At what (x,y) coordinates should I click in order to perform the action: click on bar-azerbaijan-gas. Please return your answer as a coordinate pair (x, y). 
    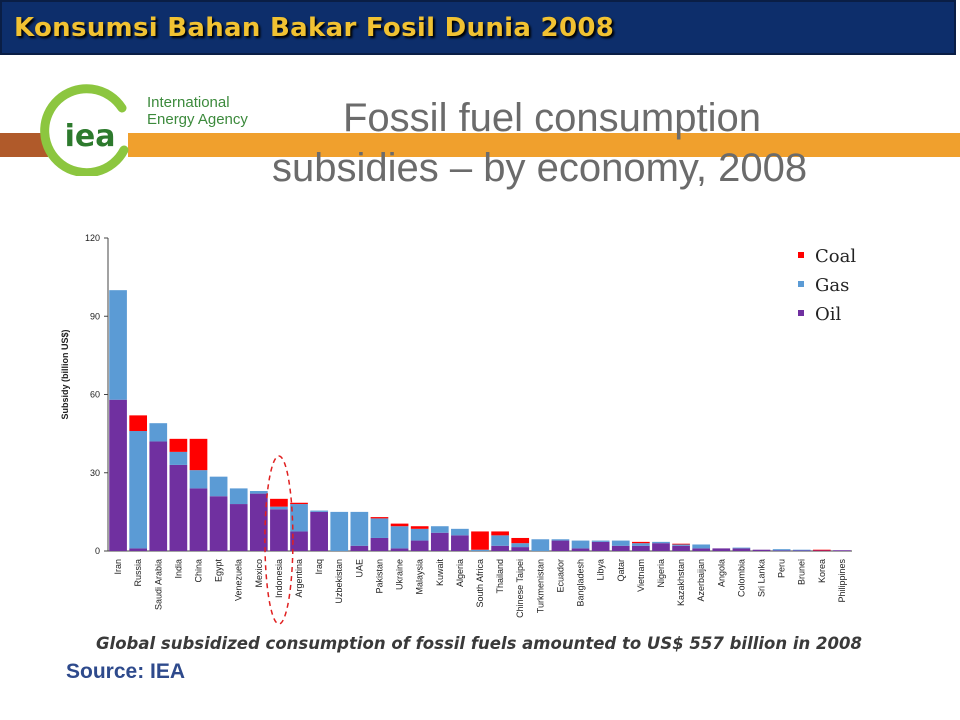
    Looking at the image, I should click on (701, 546).